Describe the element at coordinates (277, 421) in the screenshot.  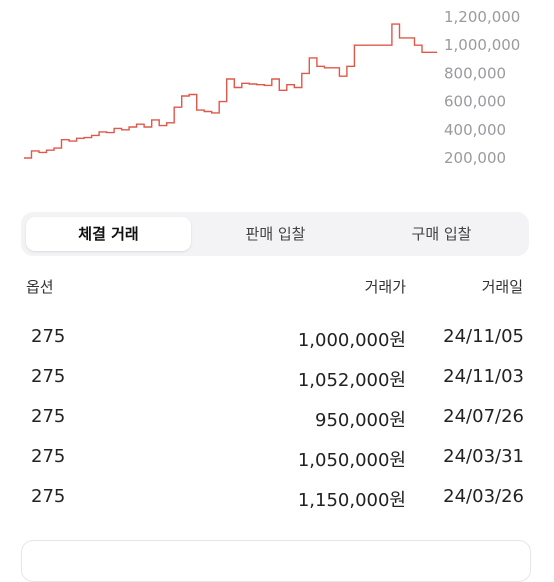
I see `table-row: 275 950,000원 24/07/26` at that location.